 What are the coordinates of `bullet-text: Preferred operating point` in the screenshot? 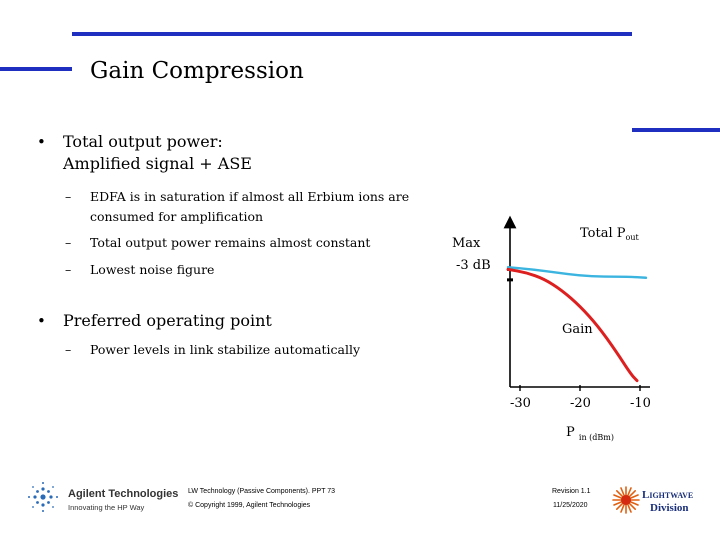 It's located at (167, 320).